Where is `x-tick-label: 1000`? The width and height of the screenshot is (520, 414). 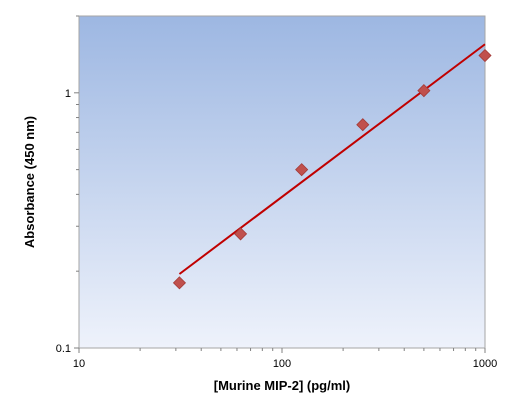 x-tick-label: 1000 is located at coordinates (485, 364).